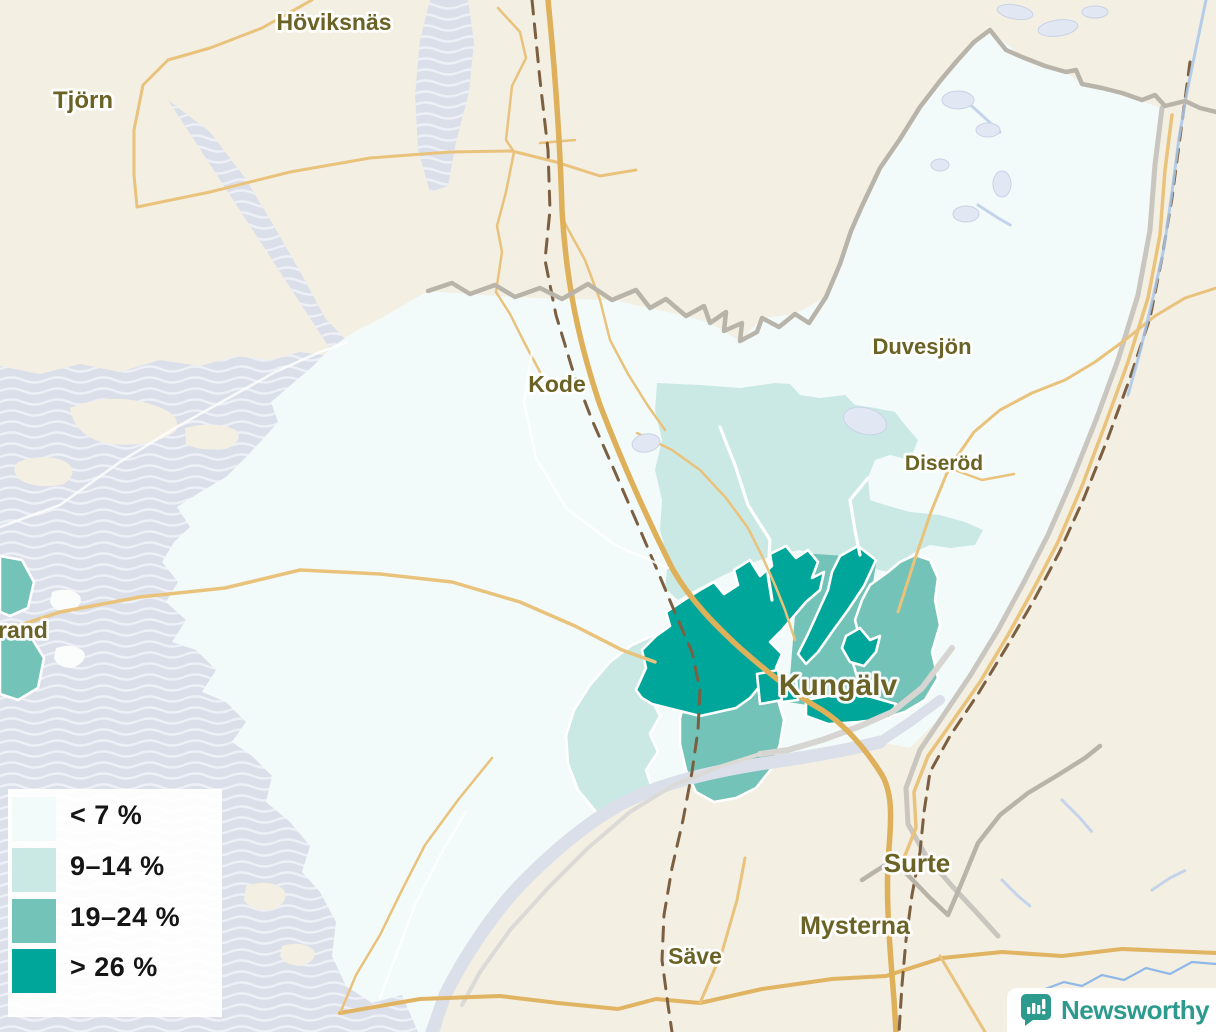  Describe the element at coordinates (695, 956) in the screenshot. I see `label-save: Säve` at that location.